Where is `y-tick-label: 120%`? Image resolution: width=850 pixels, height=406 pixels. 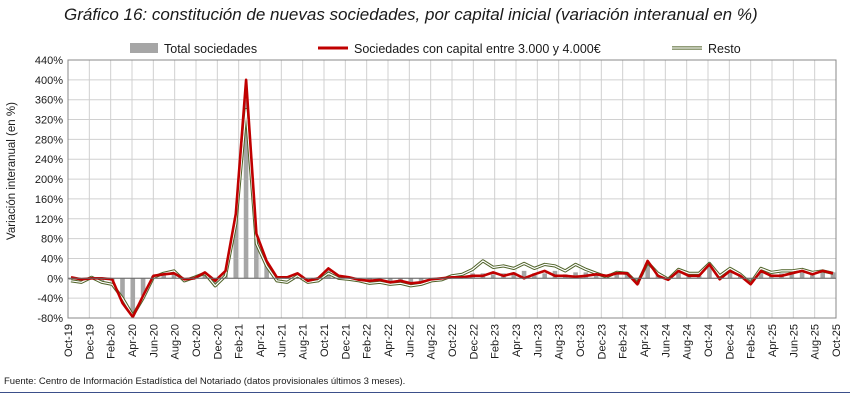 y-tick-label: 120% is located at coordinates (49, 220).